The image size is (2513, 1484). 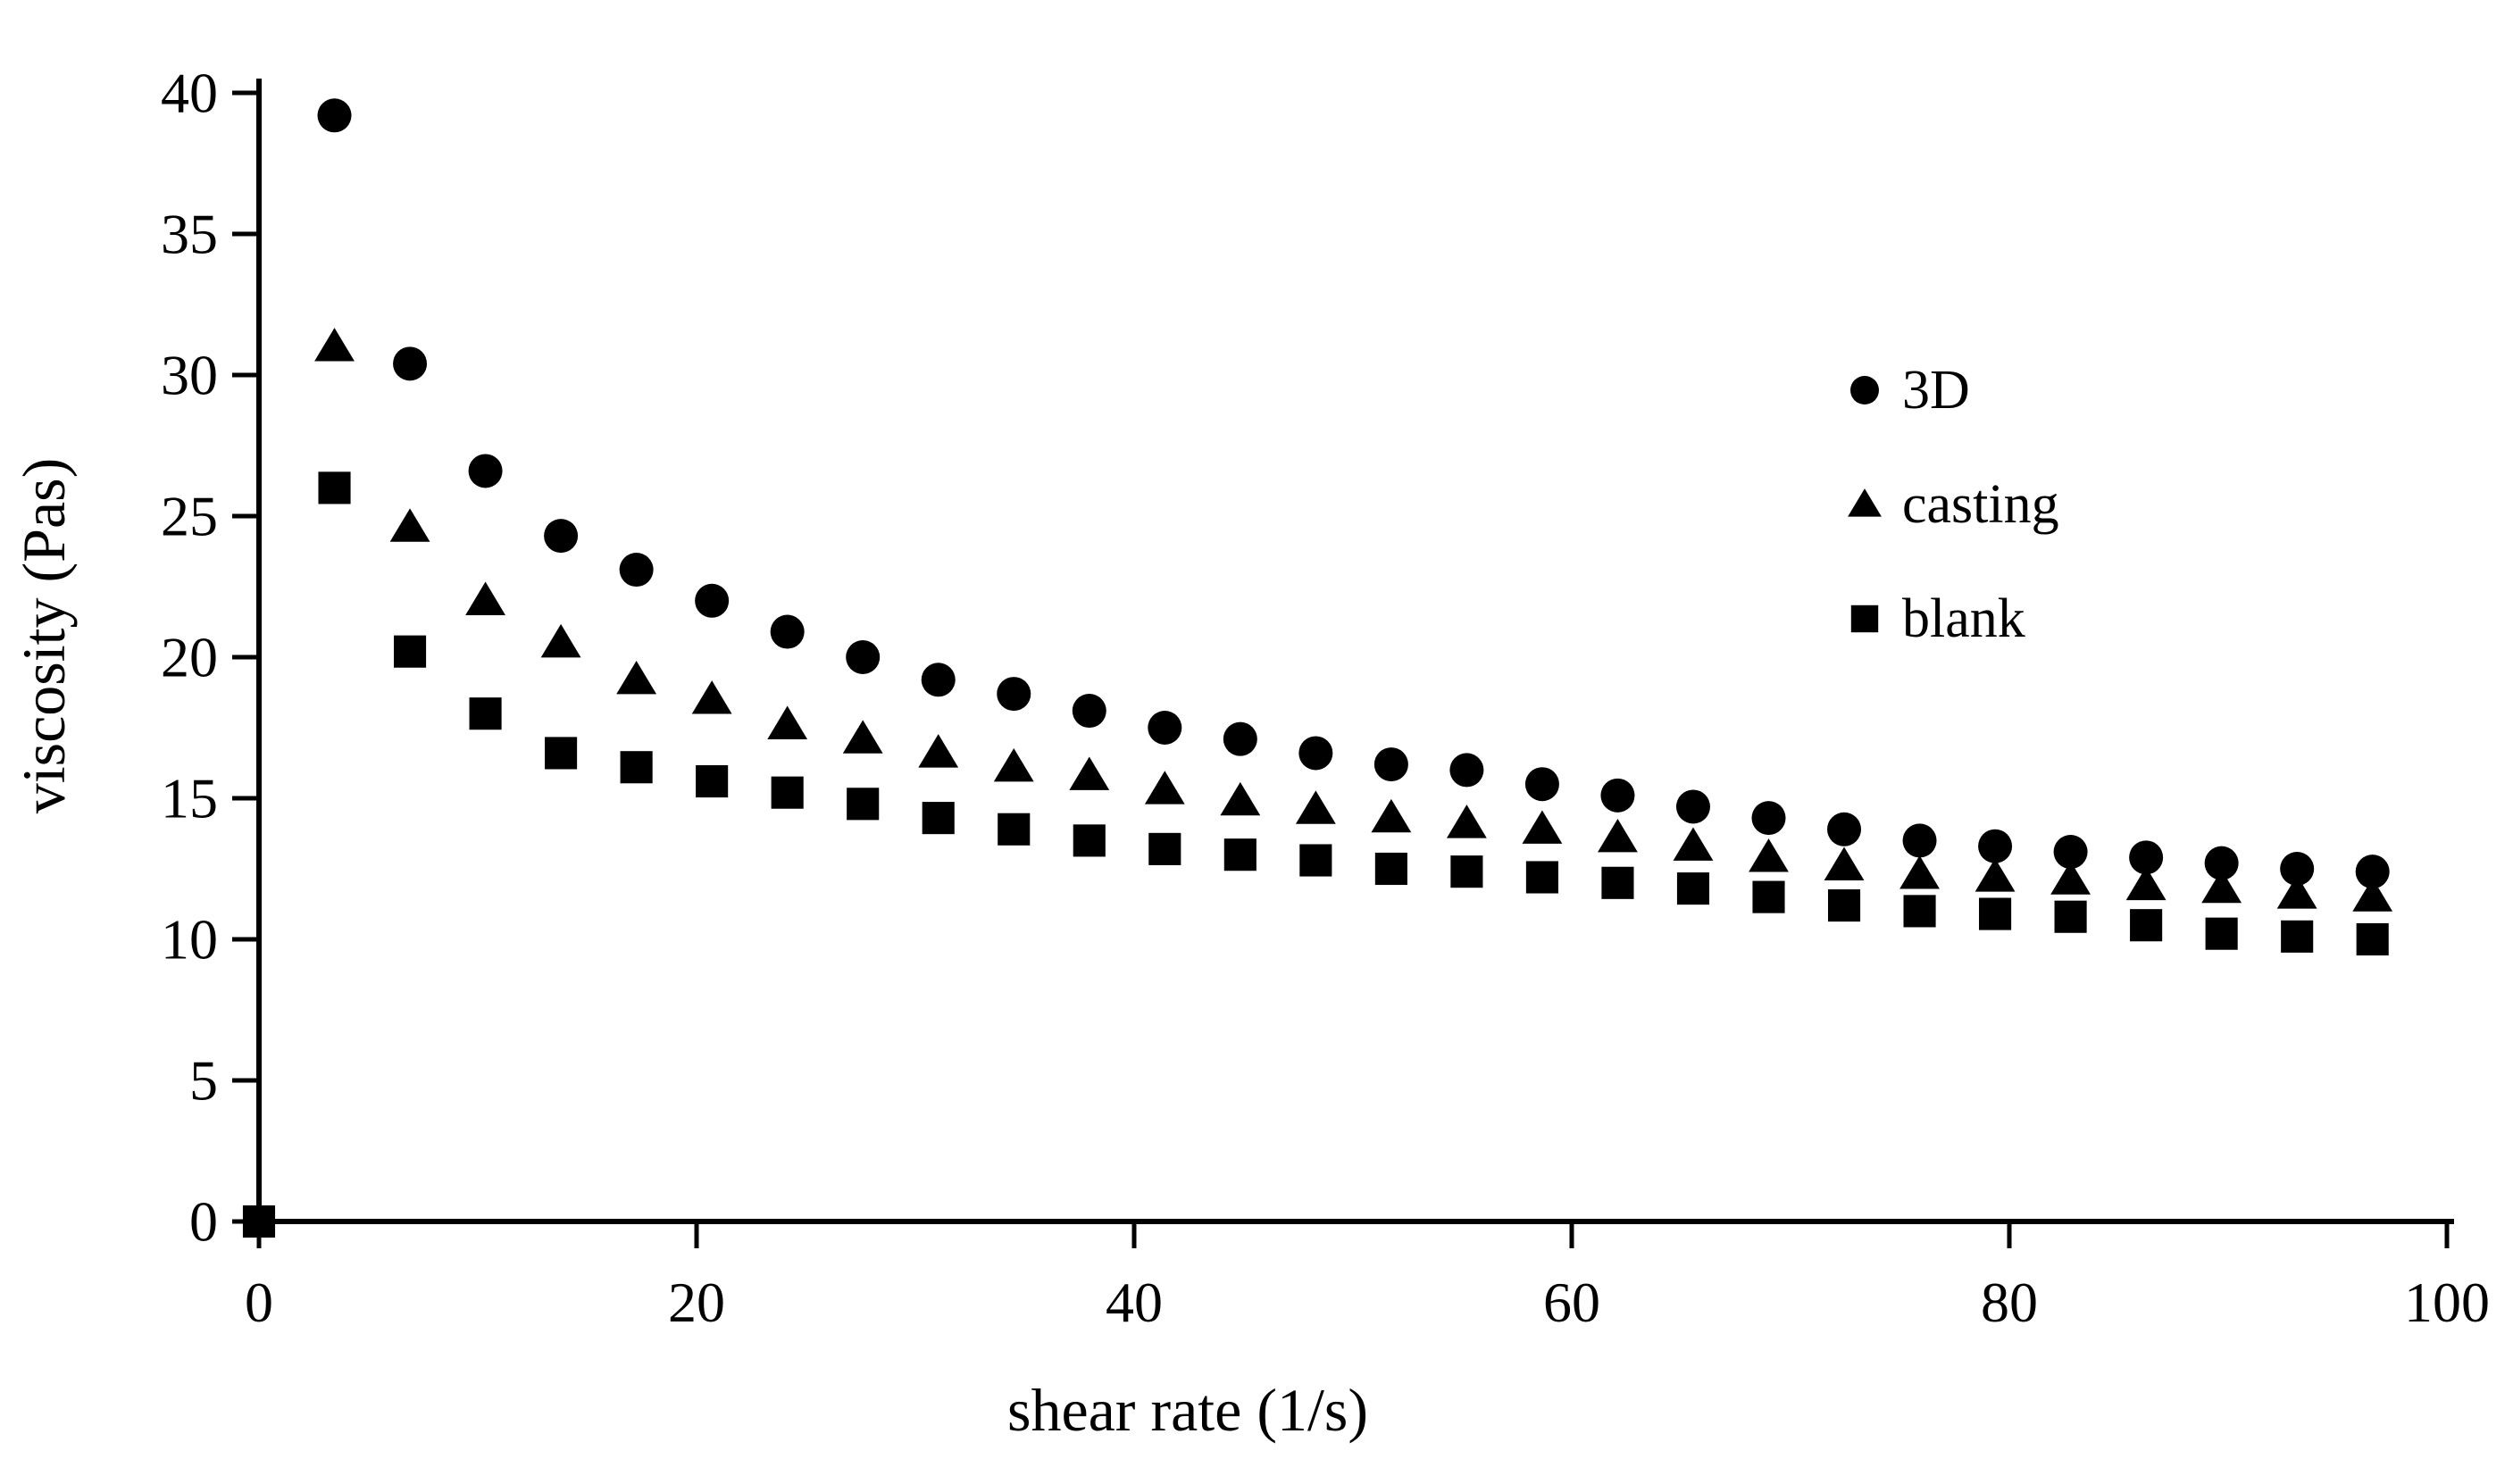 I want to click on legend-marker-3D, so click(x=1864, y=390).